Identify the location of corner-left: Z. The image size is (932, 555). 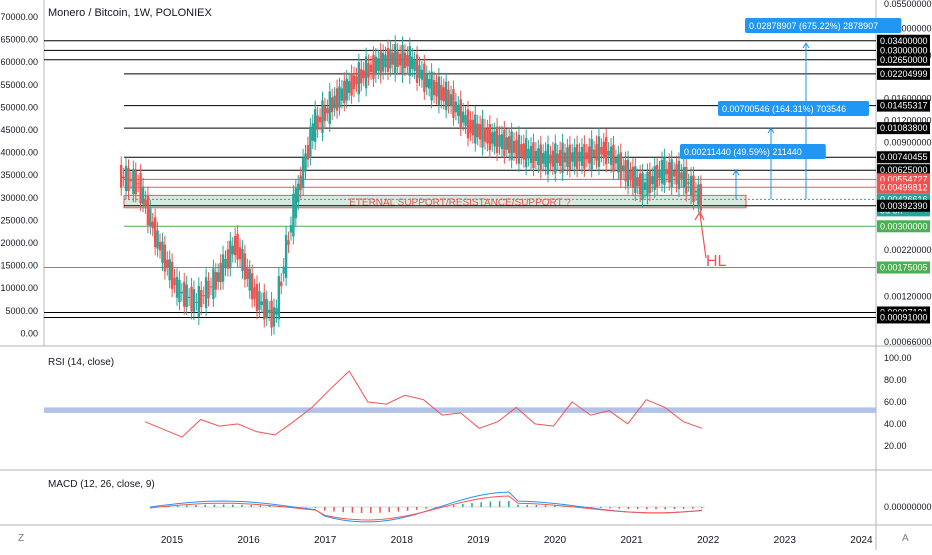
(21, 538).